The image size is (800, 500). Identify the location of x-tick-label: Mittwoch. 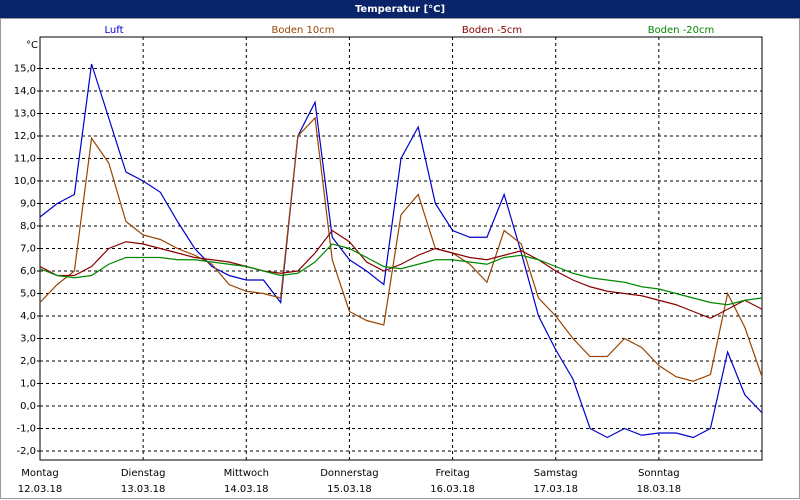
(246, 473).